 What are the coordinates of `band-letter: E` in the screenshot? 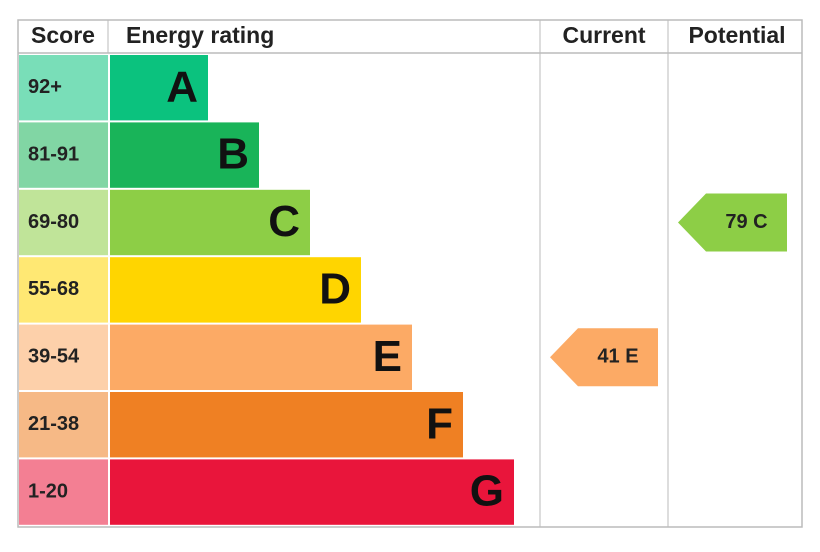 It's located at (387, 356).